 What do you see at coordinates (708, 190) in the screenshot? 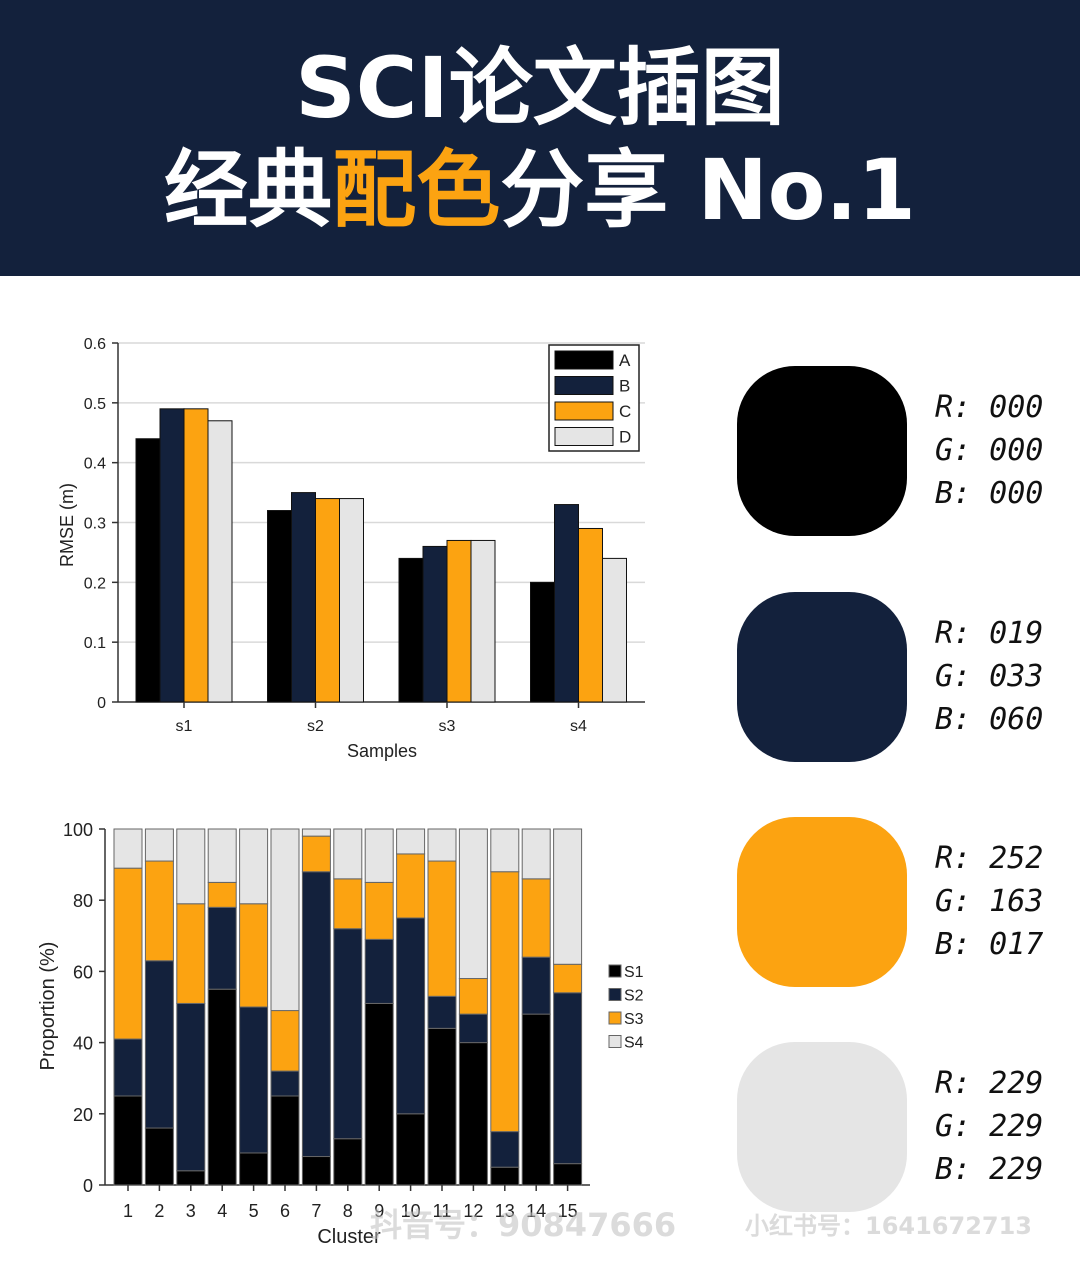
I see `title-part-c: 分享 No.1` at bounding box center [708, 190].